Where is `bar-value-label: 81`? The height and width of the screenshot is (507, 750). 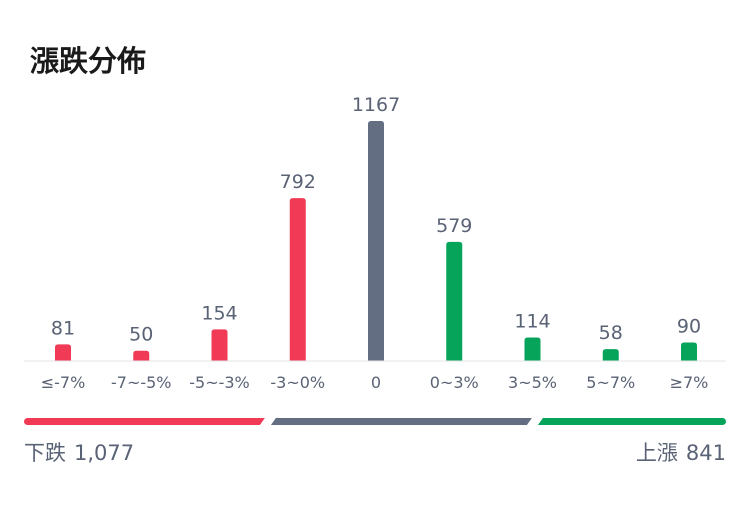 bar-value-label: 81 is located at coordinates (63, 328).